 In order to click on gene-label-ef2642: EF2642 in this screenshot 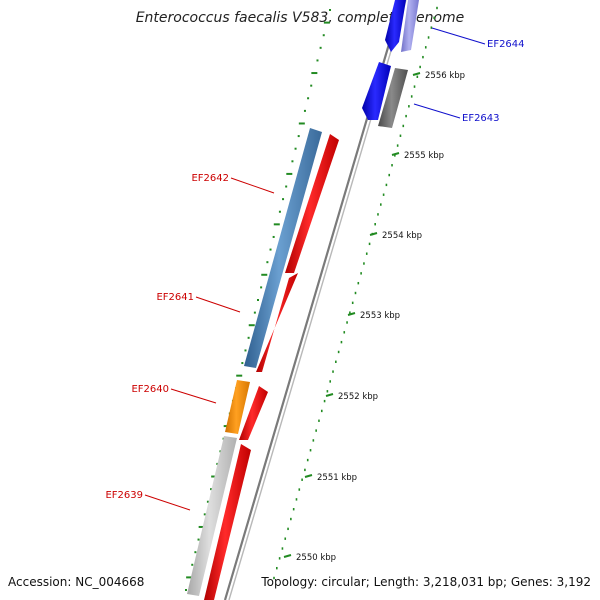, I will do `click(210, 178)`.